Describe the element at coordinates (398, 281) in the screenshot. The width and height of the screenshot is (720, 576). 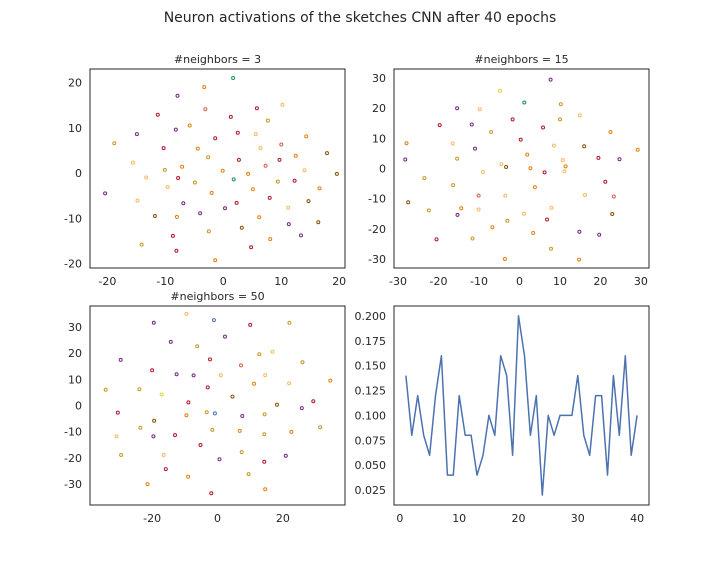
I see `x-tick-label: -30` at that location.